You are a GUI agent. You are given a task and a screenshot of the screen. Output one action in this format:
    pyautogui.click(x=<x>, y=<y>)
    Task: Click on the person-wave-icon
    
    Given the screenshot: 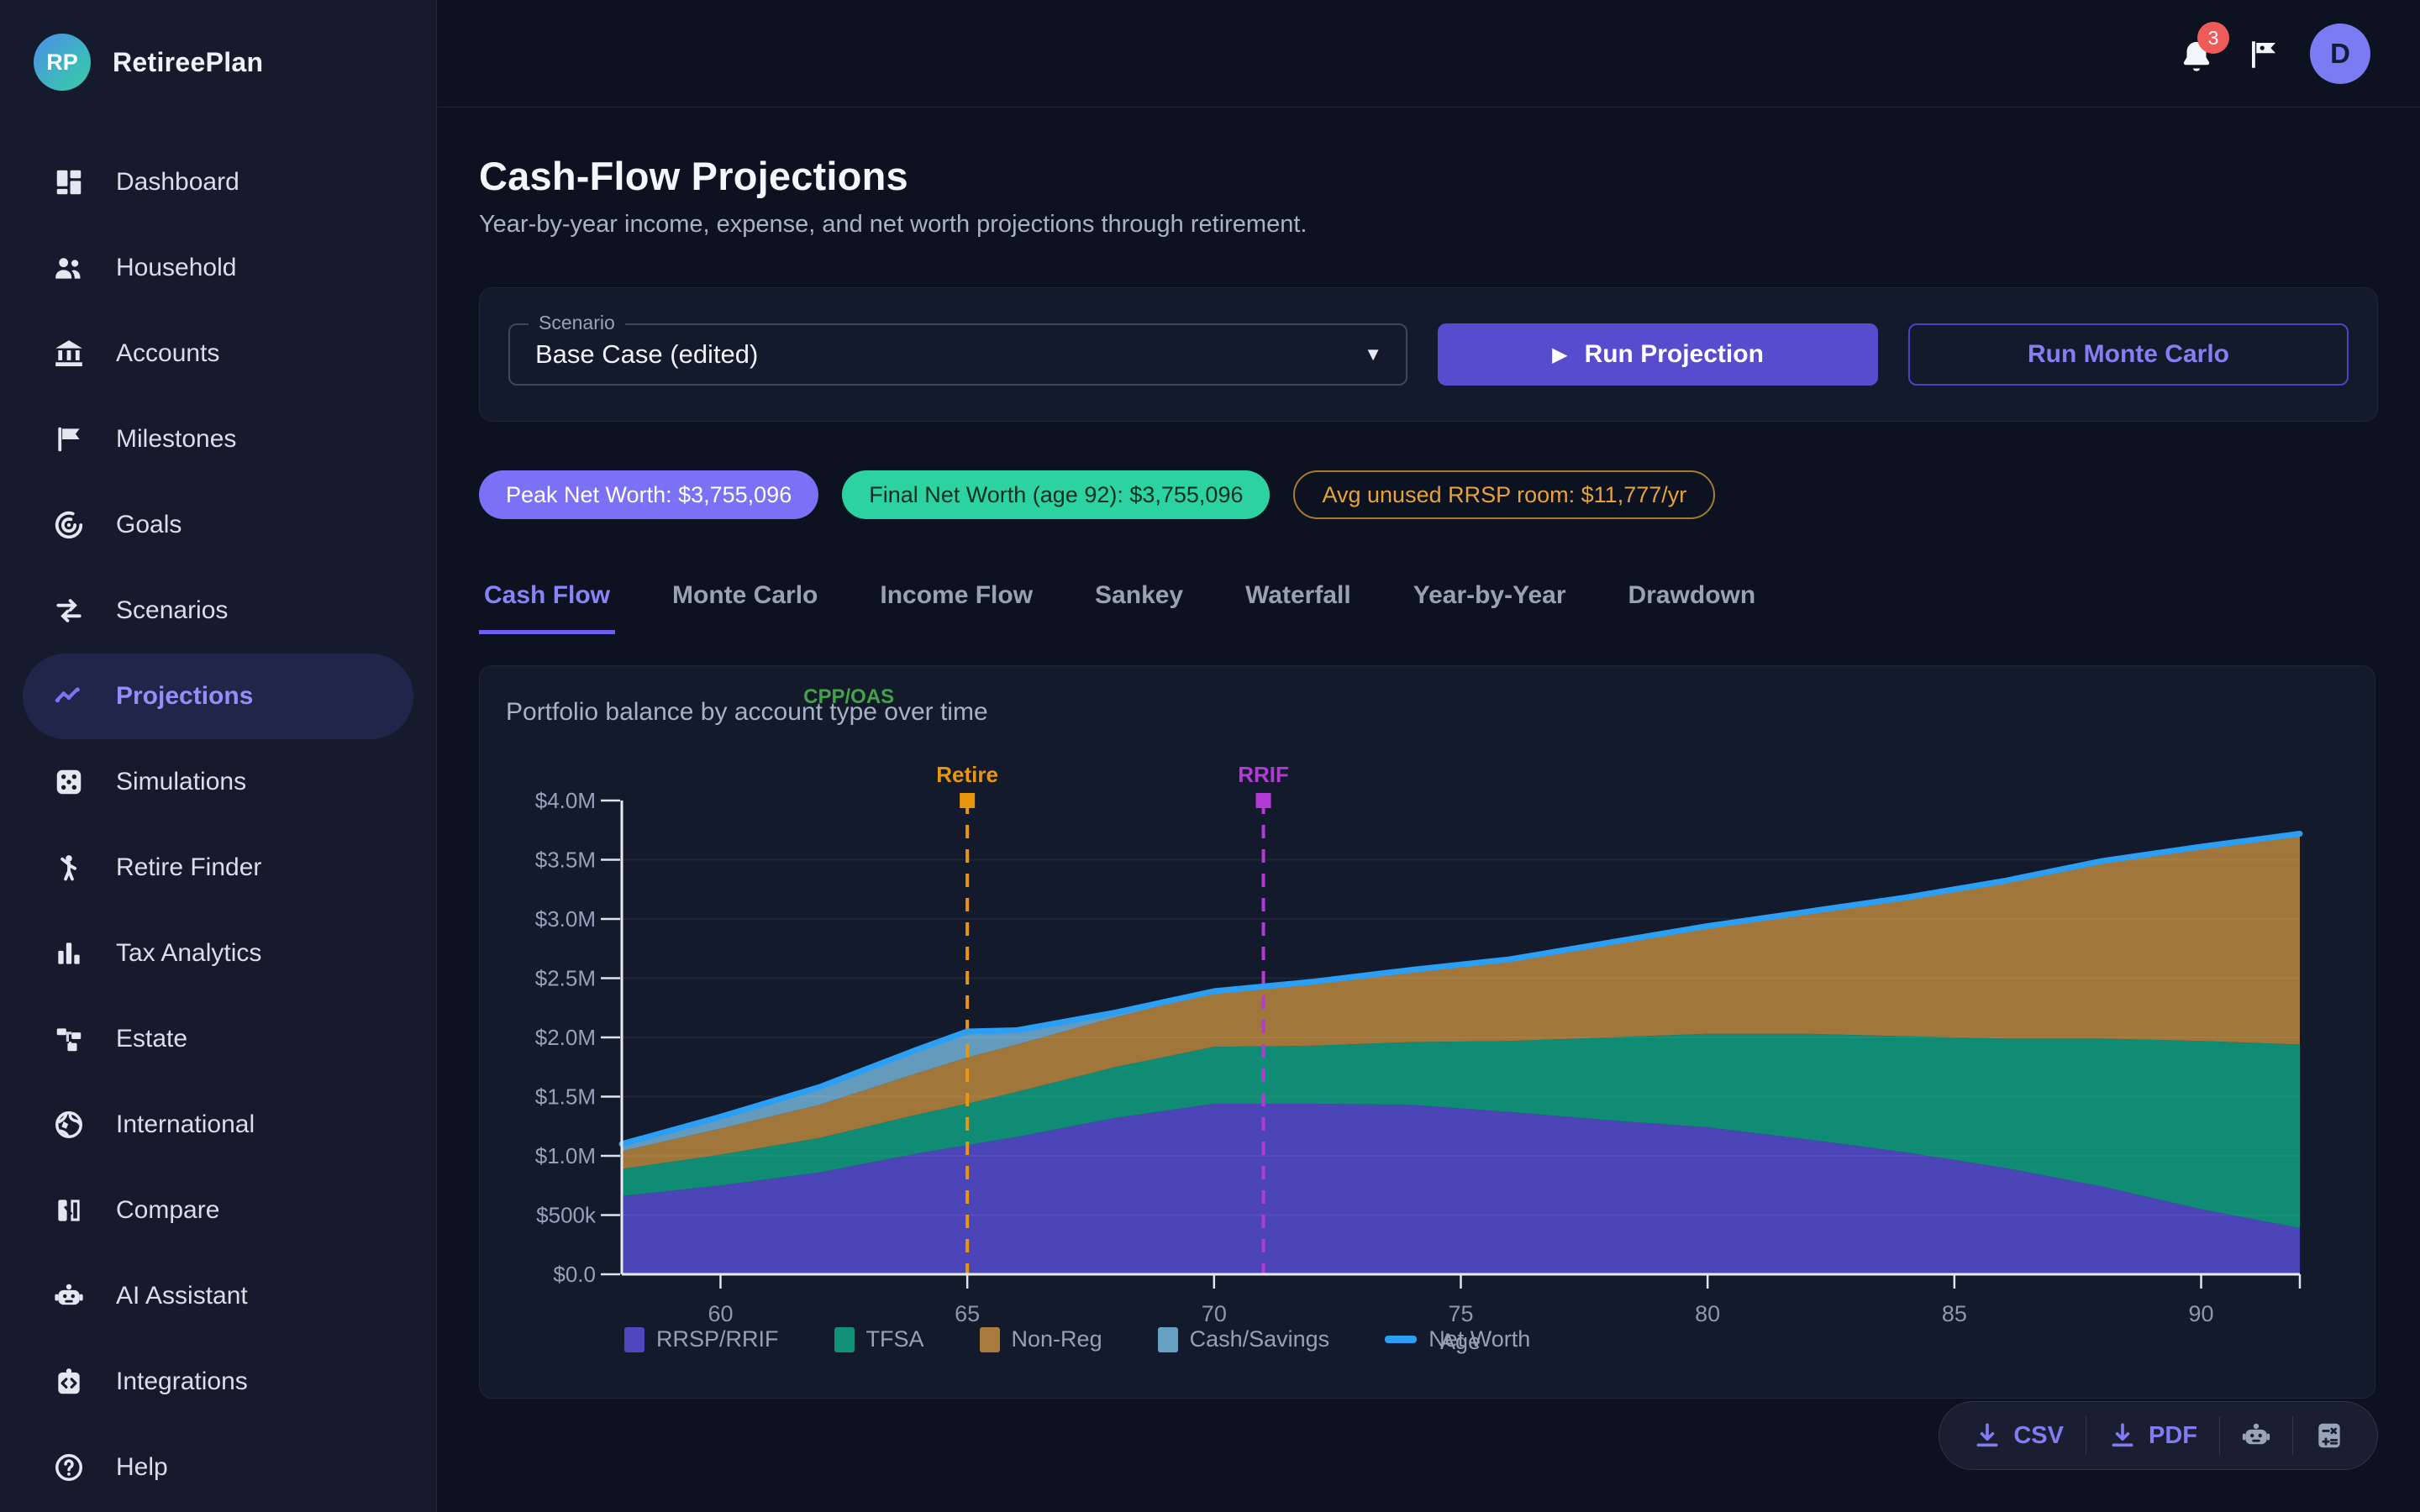 What is the action you would take?
    pyautogui.click(x=69, y=868)
    